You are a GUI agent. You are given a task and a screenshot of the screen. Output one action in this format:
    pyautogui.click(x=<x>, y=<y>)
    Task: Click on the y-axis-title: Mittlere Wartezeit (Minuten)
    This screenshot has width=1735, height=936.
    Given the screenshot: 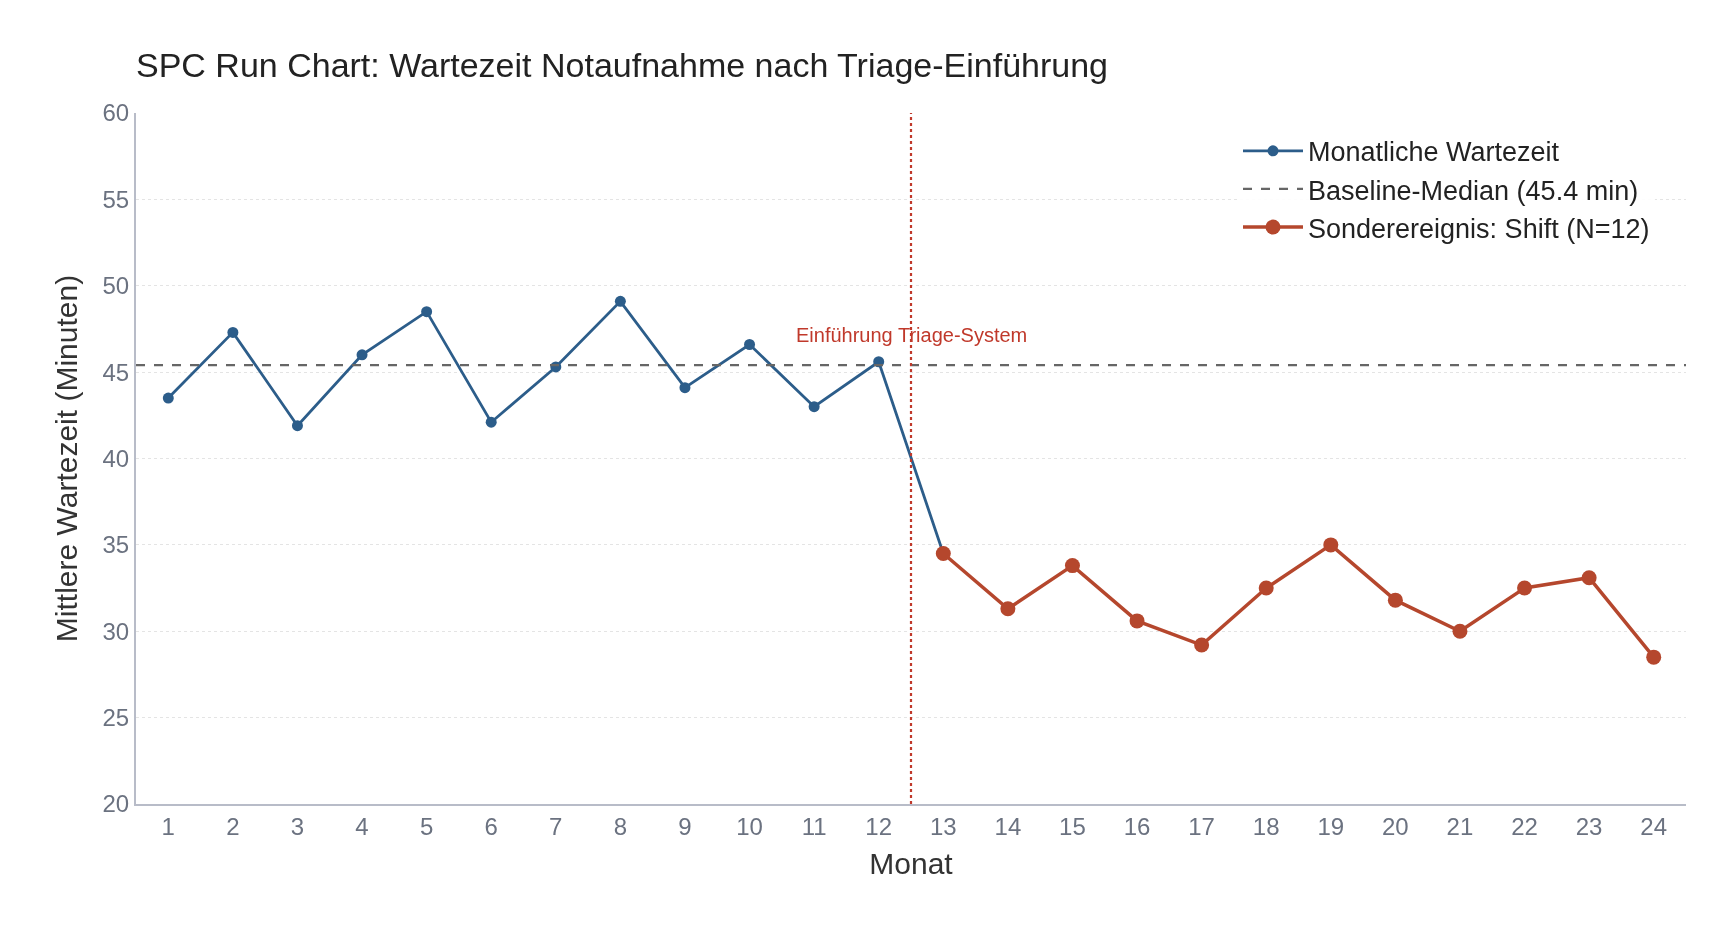 What is the action you would take?
    pyautogui.click(x=66, y=458)
    